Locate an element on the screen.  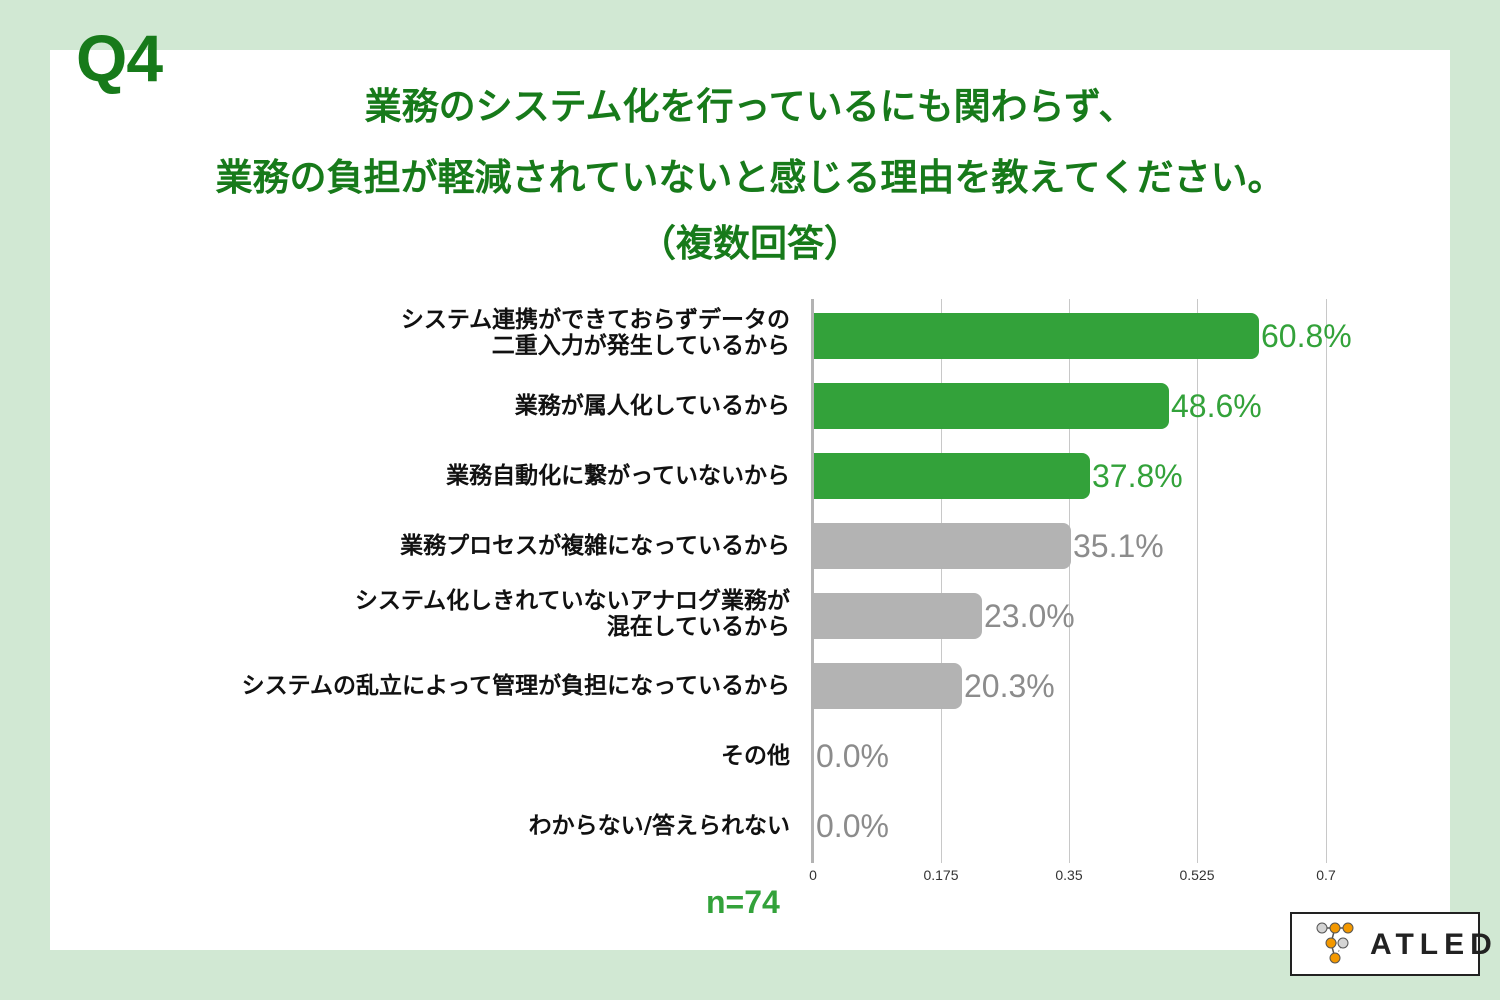
y-axis-line is located at coordinates (812, 581).